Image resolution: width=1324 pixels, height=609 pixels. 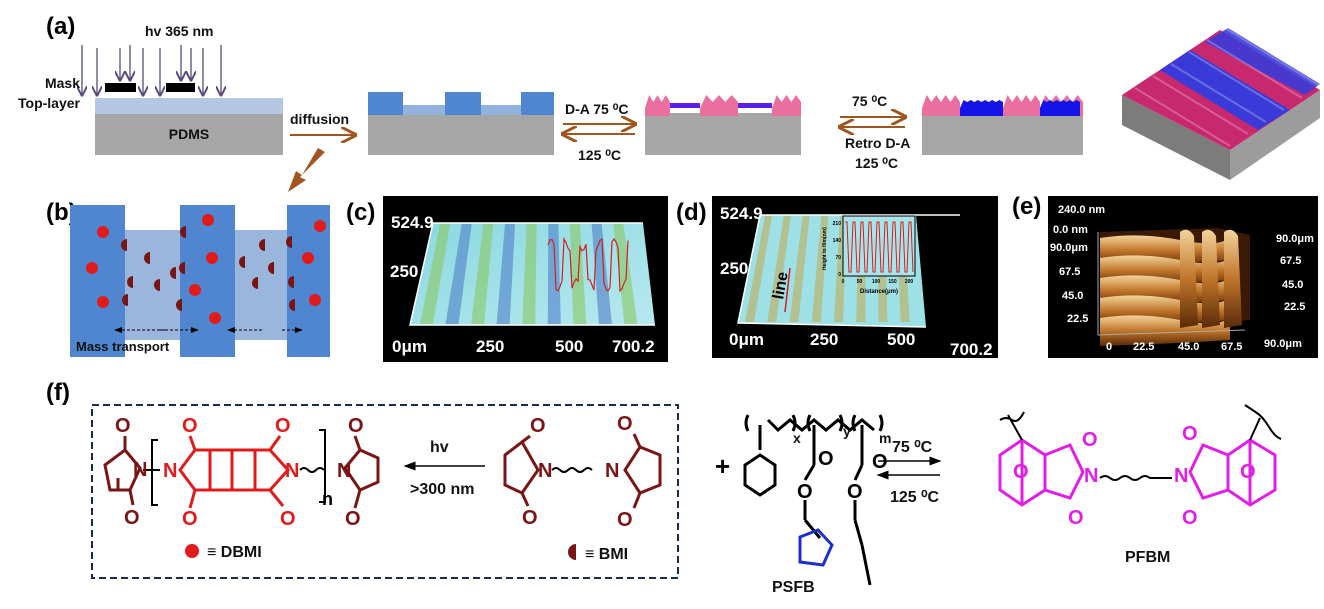 What do you see at coordinates (360, 212) in the screenshot?
I see `panel-c-label: (c)` at bounding box center [360, 212].